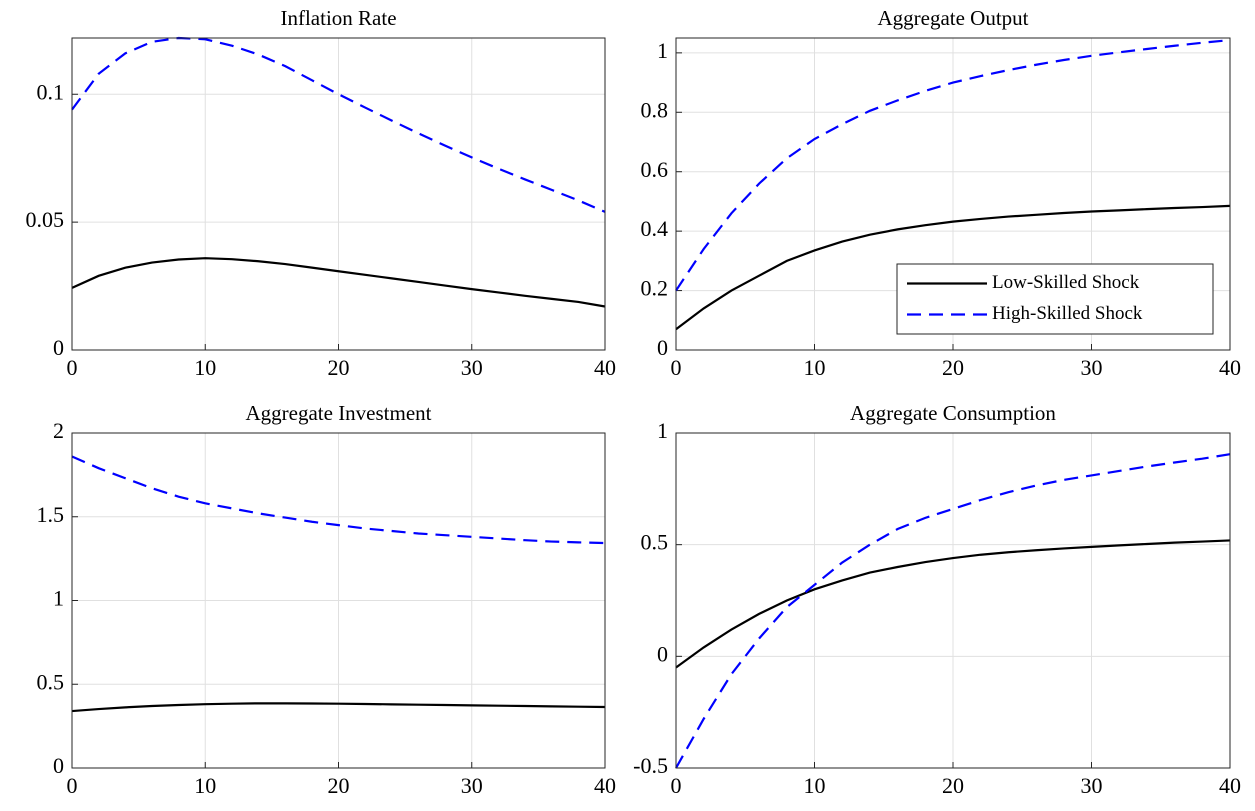  Describe the element at coordinates (51, 91) in the screenshot. I see `y-tick-label: 0.1` at that location.